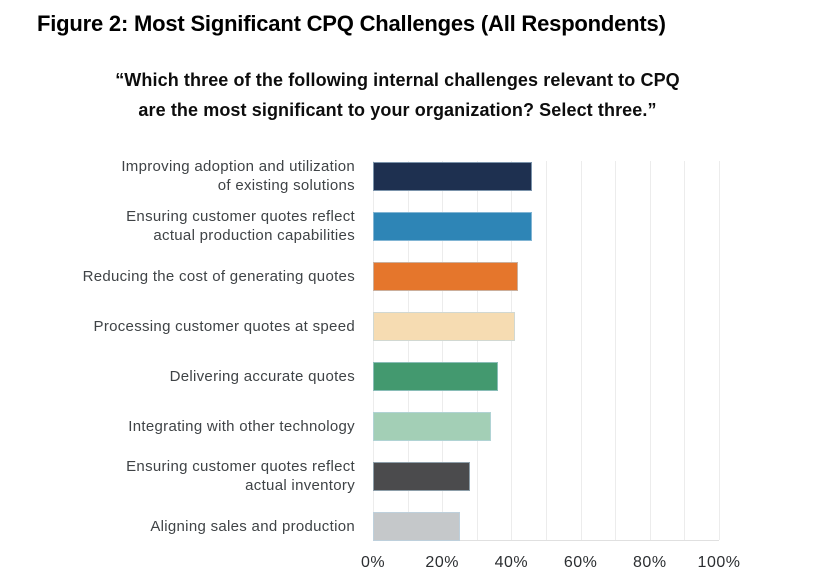 Image resolution: width=819 pixels, height=588 pixels. I want to click on category-label: Delivering accurate quotes, so click(262, 376).